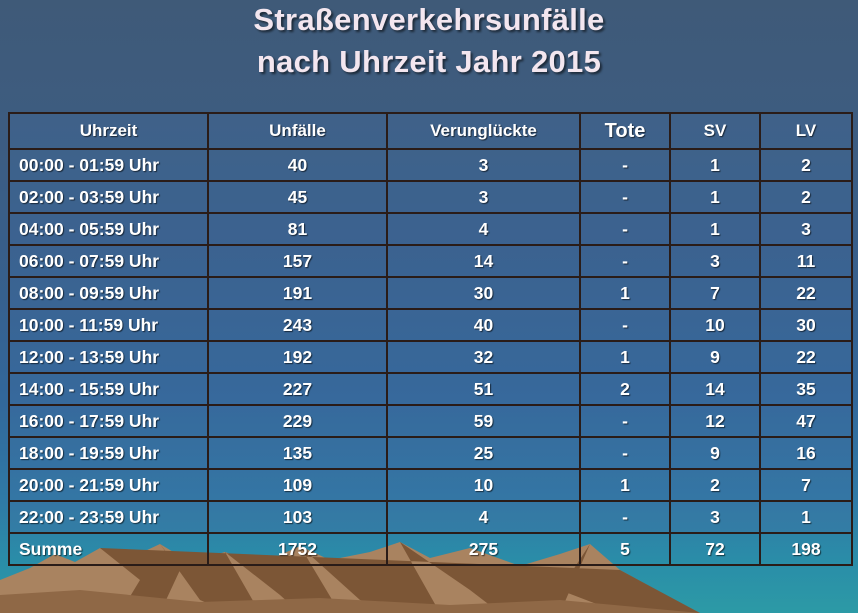 The height and width of the screenshot is (613, 858). I want to click on cell-time: 22:00 - 23:59 Uhr, so click(108, 517).